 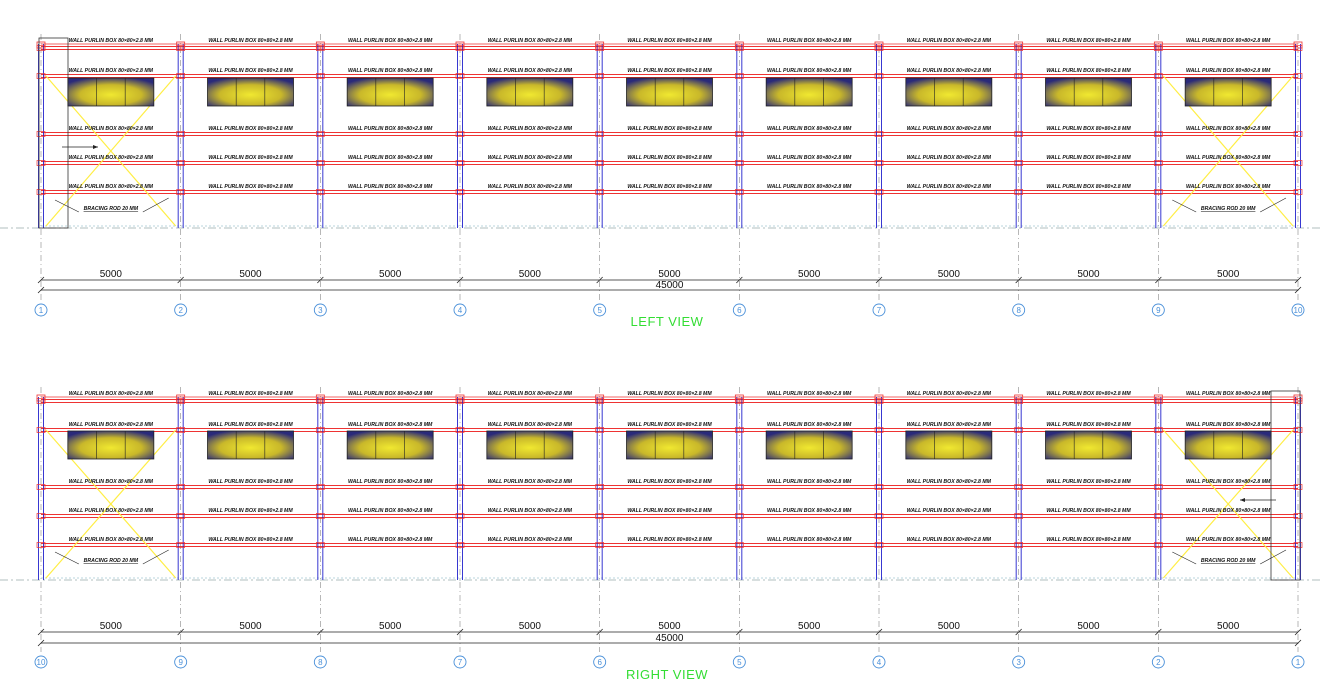 I want to click on bracing-label: BRACING ROD 20 MM, so click(x=111, y=561).